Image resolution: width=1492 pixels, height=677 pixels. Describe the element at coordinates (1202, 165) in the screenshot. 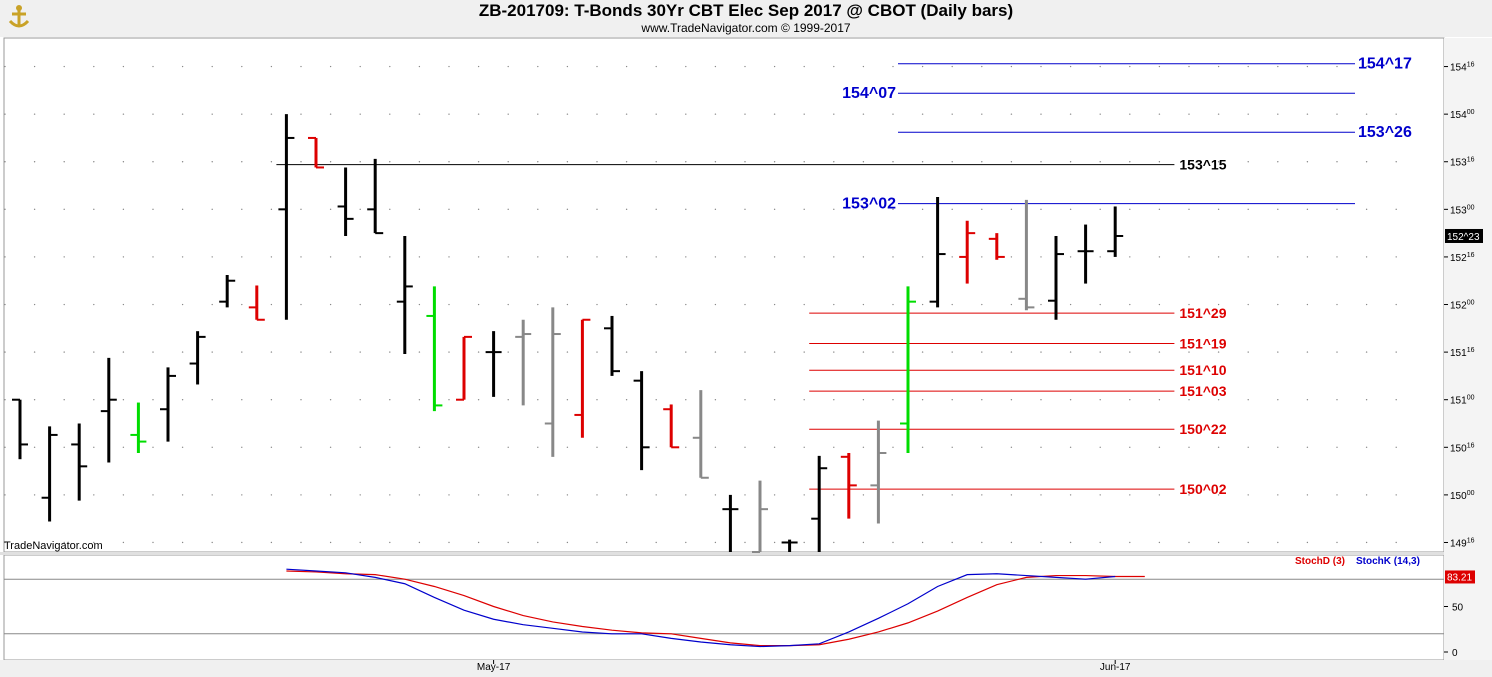

I see `level-label: 153^15` at that location.